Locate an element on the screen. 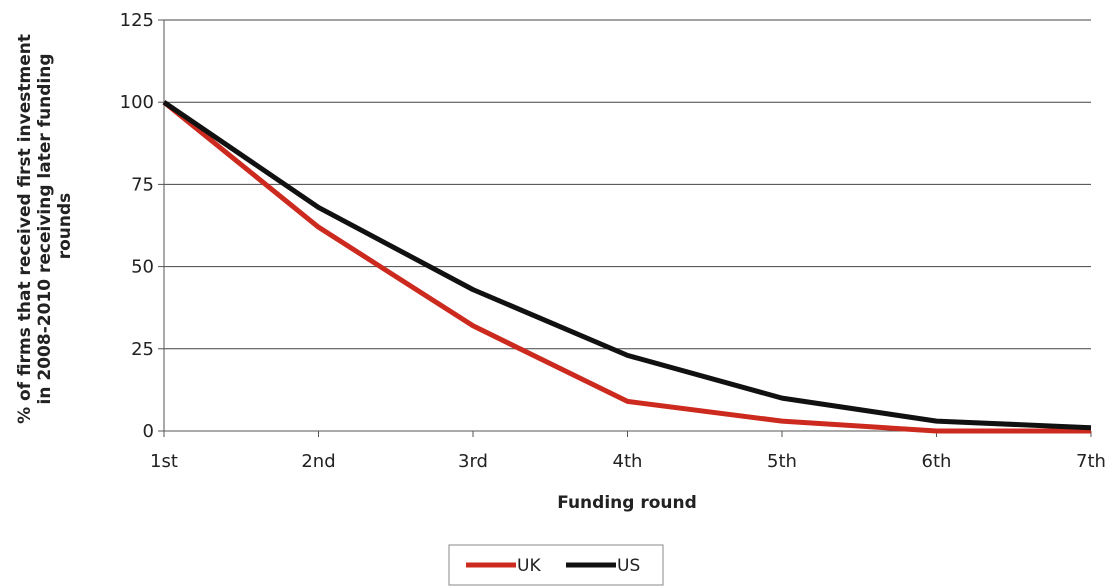 The image size is (1118, 587). y-tick-label: 0 is located at coordinates (148, 431).